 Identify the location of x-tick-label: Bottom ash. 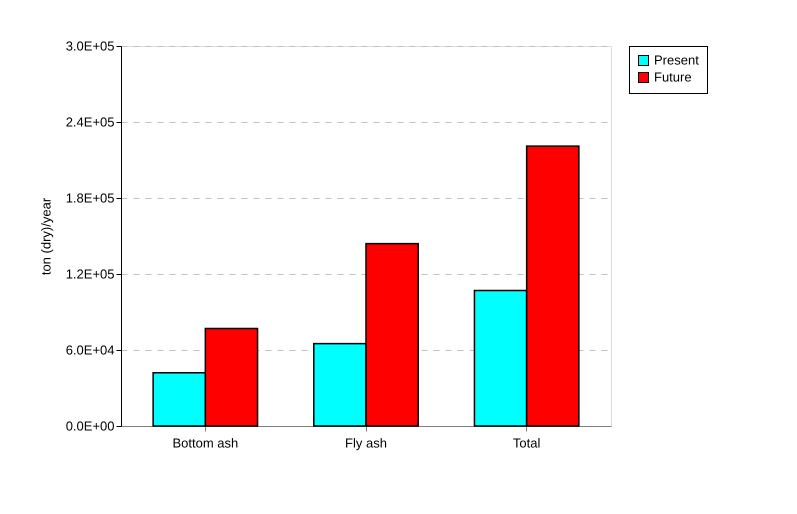
(205, 443).